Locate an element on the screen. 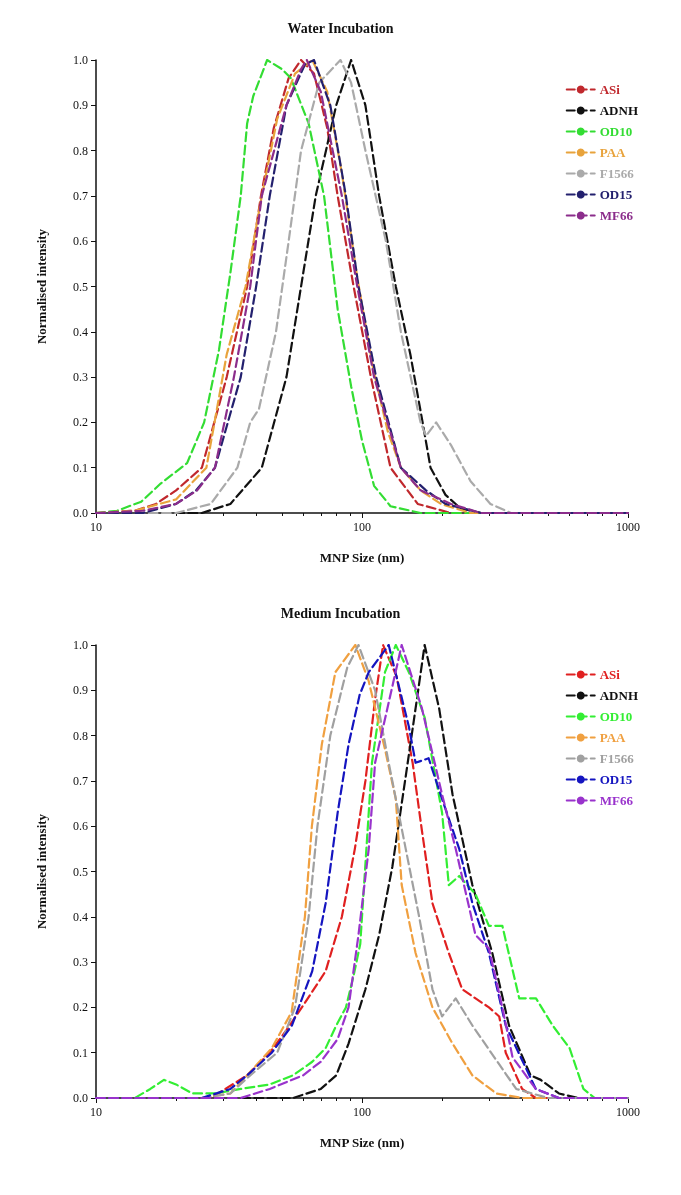 This screenshot has height=1195, width=681. chart-title: Water Incubation is located at coordinates (340, 28).